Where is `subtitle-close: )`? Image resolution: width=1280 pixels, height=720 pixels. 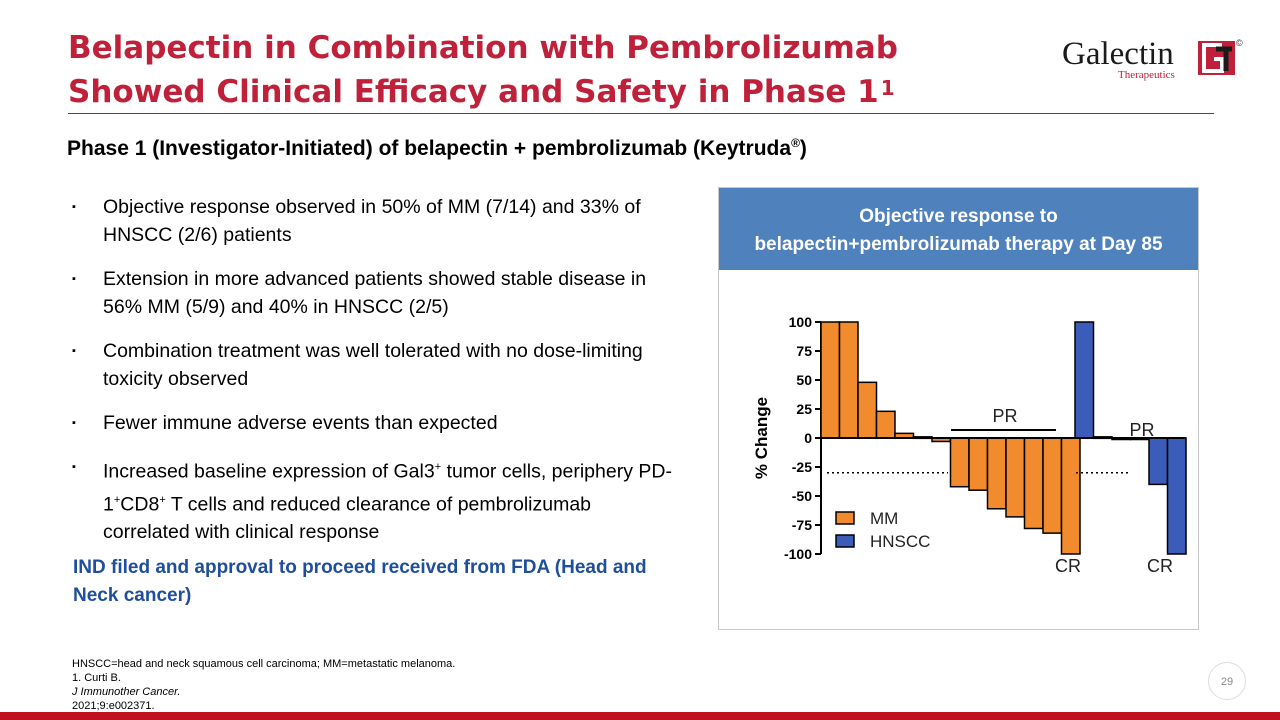
subtitle-close: ) is located at coordinates (803, 148).